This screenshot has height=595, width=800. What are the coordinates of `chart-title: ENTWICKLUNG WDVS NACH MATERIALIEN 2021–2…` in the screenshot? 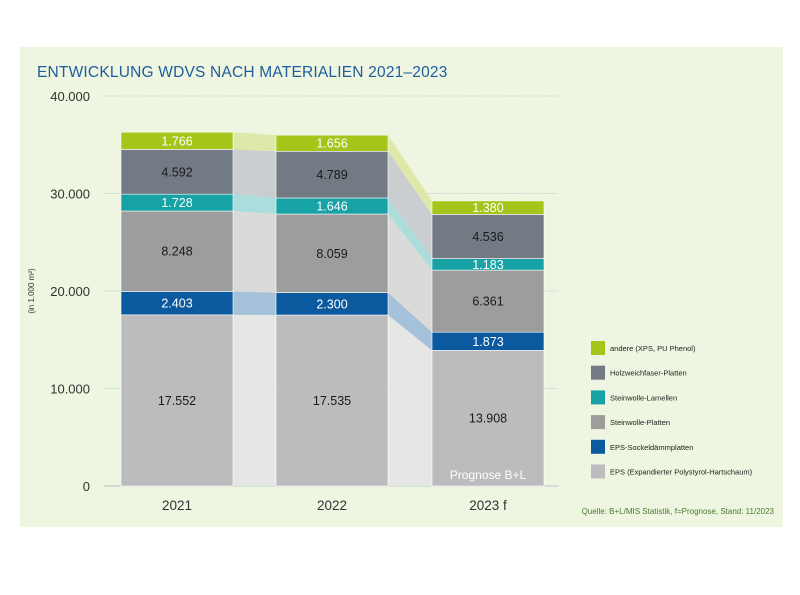 It's located at (242, 72).